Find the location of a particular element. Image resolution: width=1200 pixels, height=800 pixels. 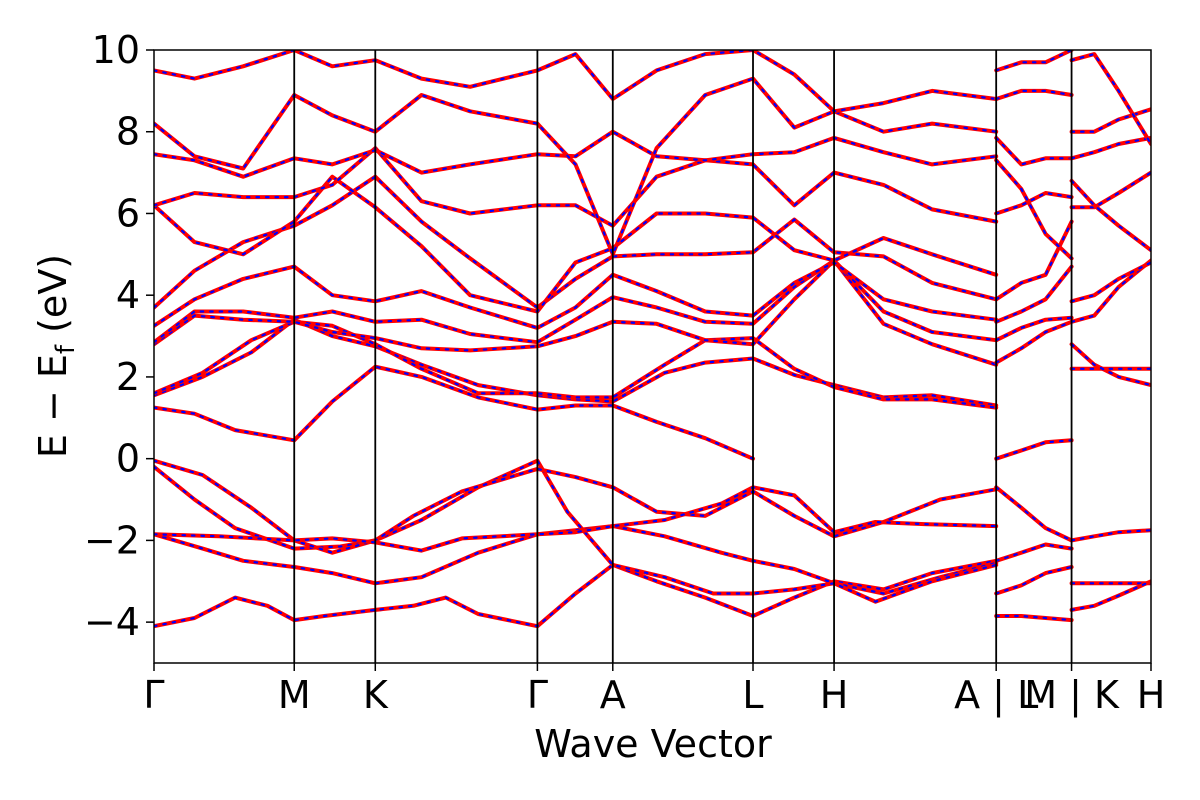

y-tick-label: −4 is located at coordinates (112, 622).